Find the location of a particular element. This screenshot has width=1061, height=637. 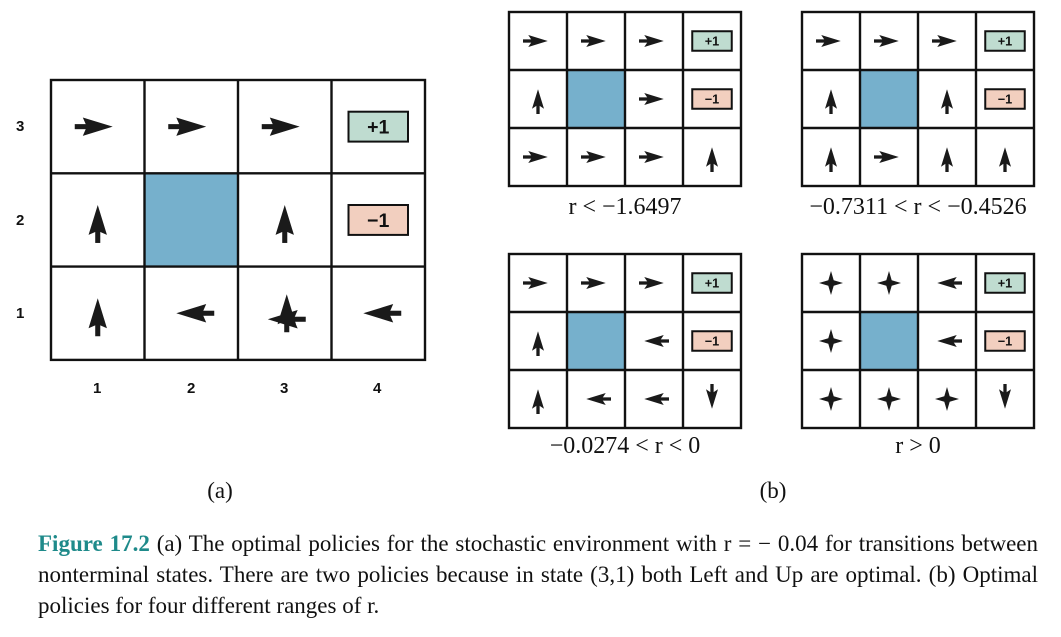

col-label-1: 1 is located at coordinates (97, 388).